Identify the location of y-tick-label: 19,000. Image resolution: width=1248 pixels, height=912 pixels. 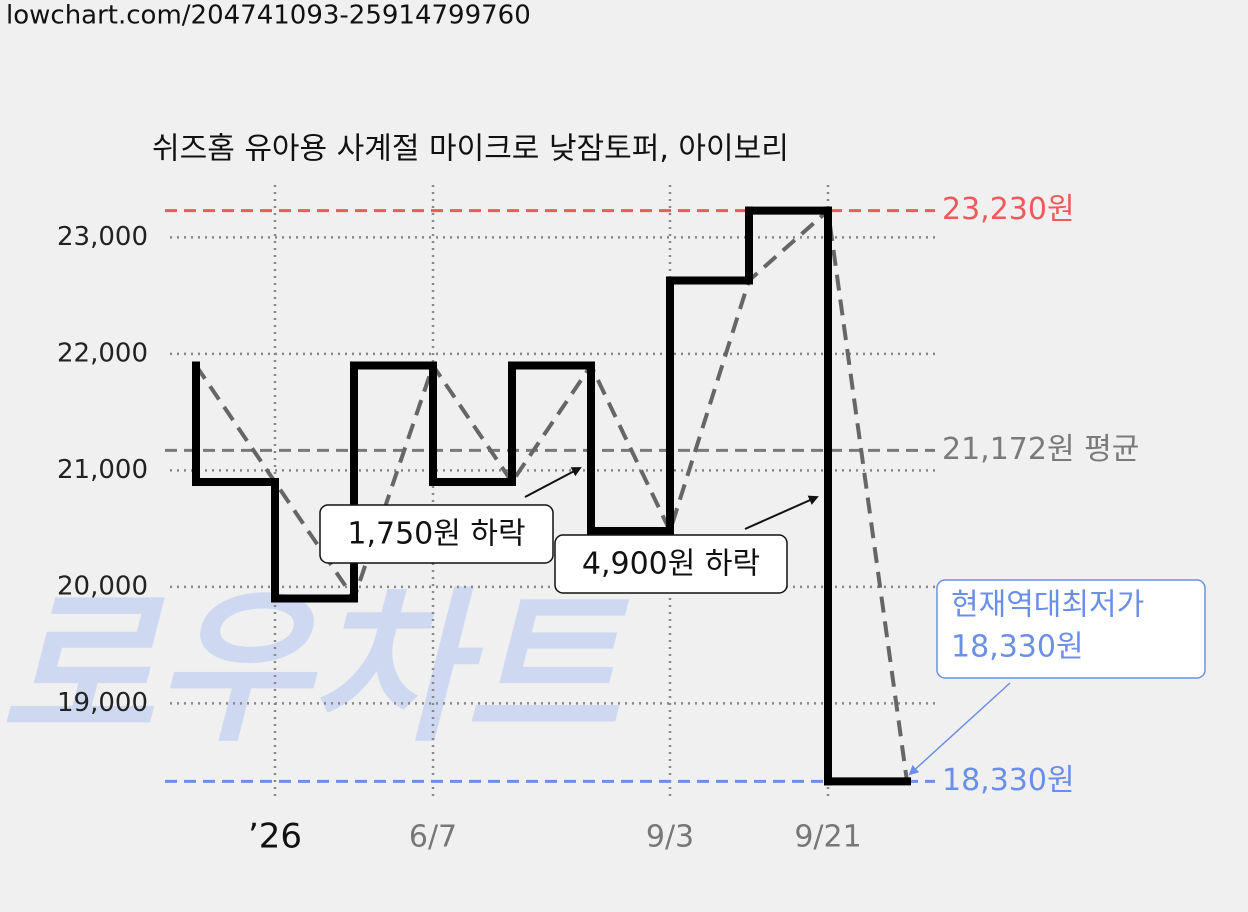
(102, 703).